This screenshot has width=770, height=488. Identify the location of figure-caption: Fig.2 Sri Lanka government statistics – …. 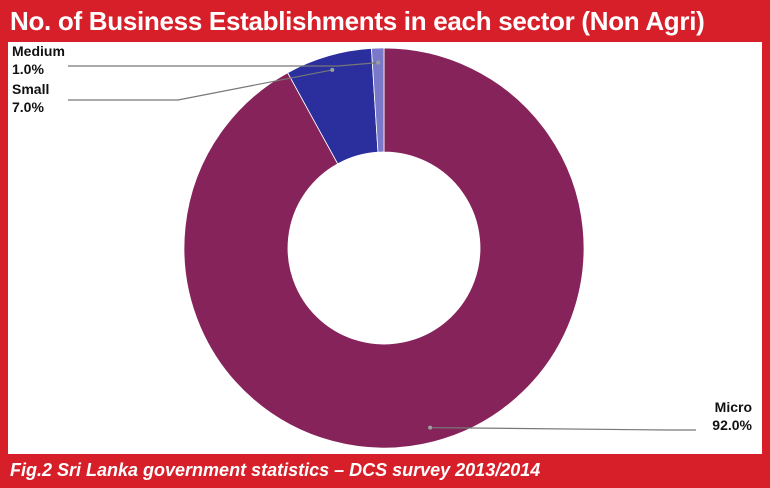
(275, 470).